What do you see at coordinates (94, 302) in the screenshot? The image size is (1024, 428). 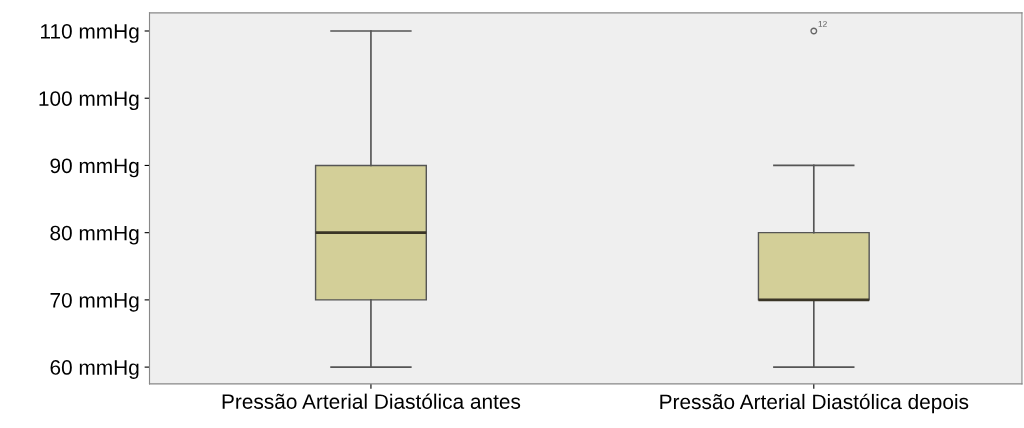 I see `y-tick-label: 70 mmHg` at bounding box center [94, 302].